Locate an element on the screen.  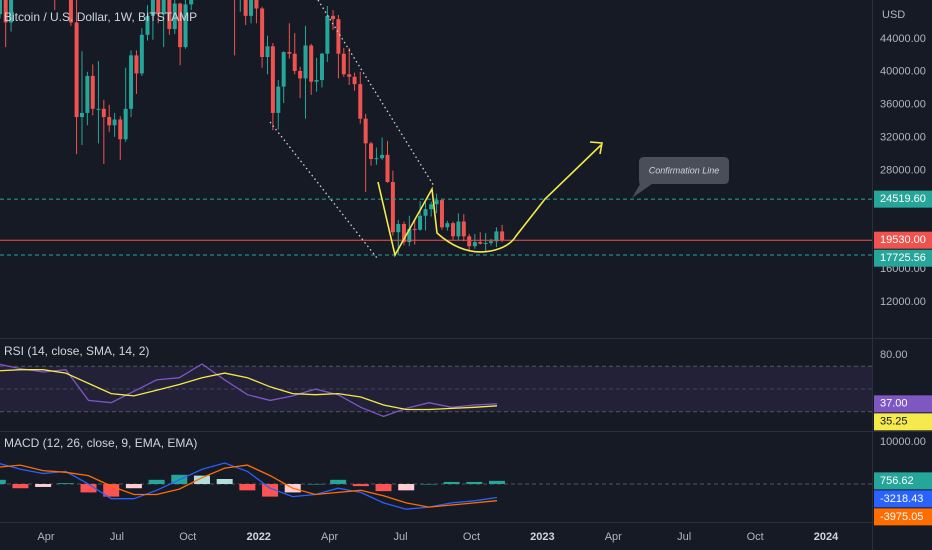
price-label-text: 35.25 is located at coordinates (894, 422).